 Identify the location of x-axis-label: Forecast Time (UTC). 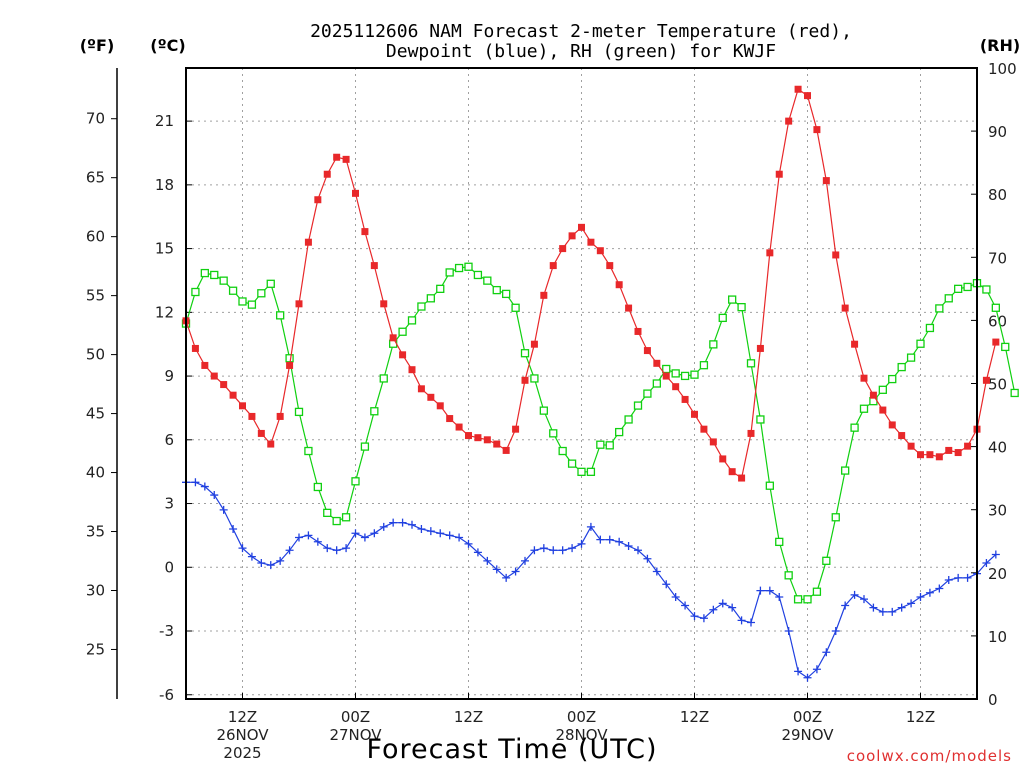
(511, 749).